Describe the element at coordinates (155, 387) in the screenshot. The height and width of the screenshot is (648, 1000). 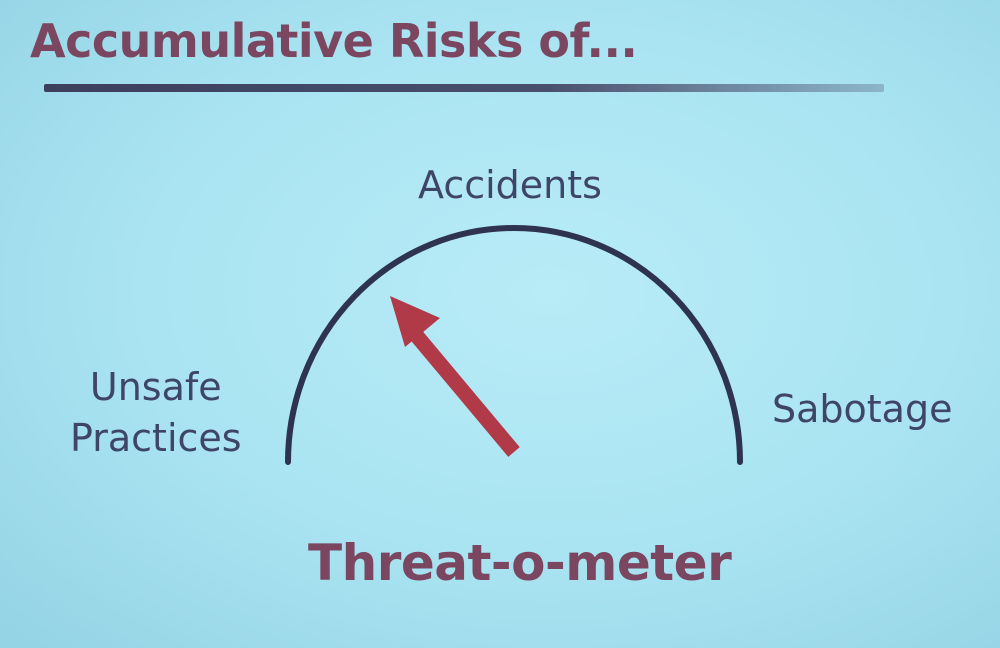
I see `scale-label-unsafe-line1: Unsafe` at that location.